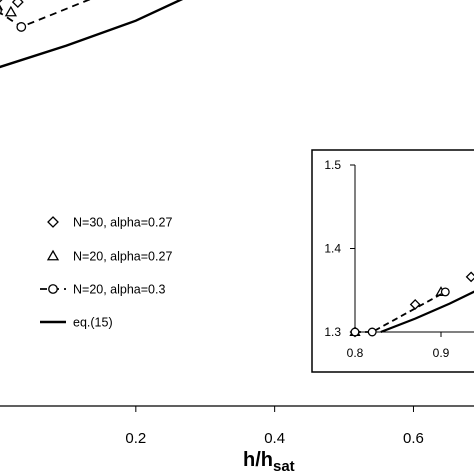 The width and height of the screenshot is (474, 474). I want to click on inset-series, so click(411, 304).